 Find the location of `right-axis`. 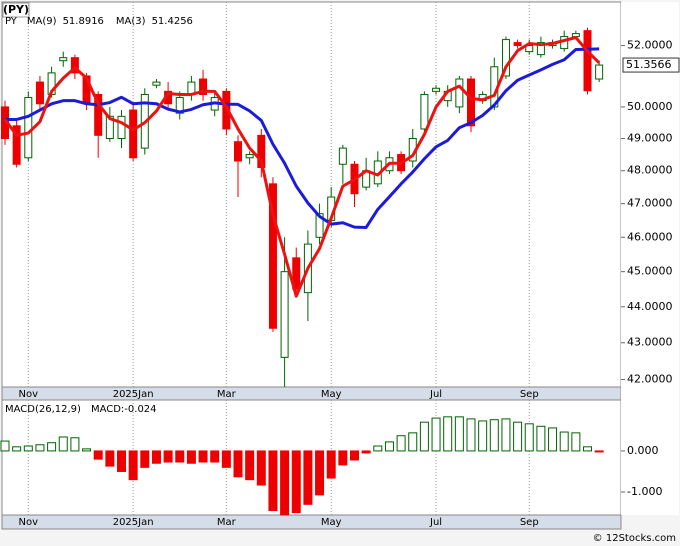

right-axis is located at coordinates (650, 258).